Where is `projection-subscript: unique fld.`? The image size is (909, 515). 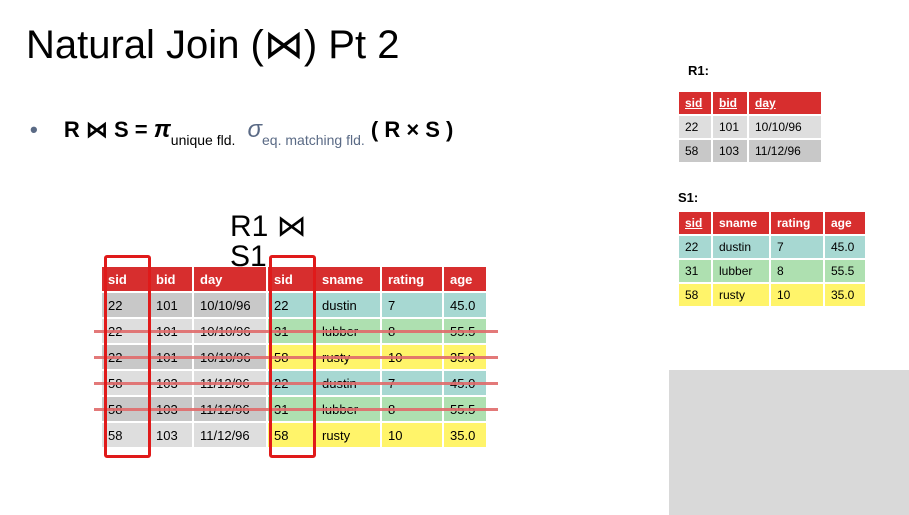
projection-subscript: unique fld. is located at coordinates (203, 140).